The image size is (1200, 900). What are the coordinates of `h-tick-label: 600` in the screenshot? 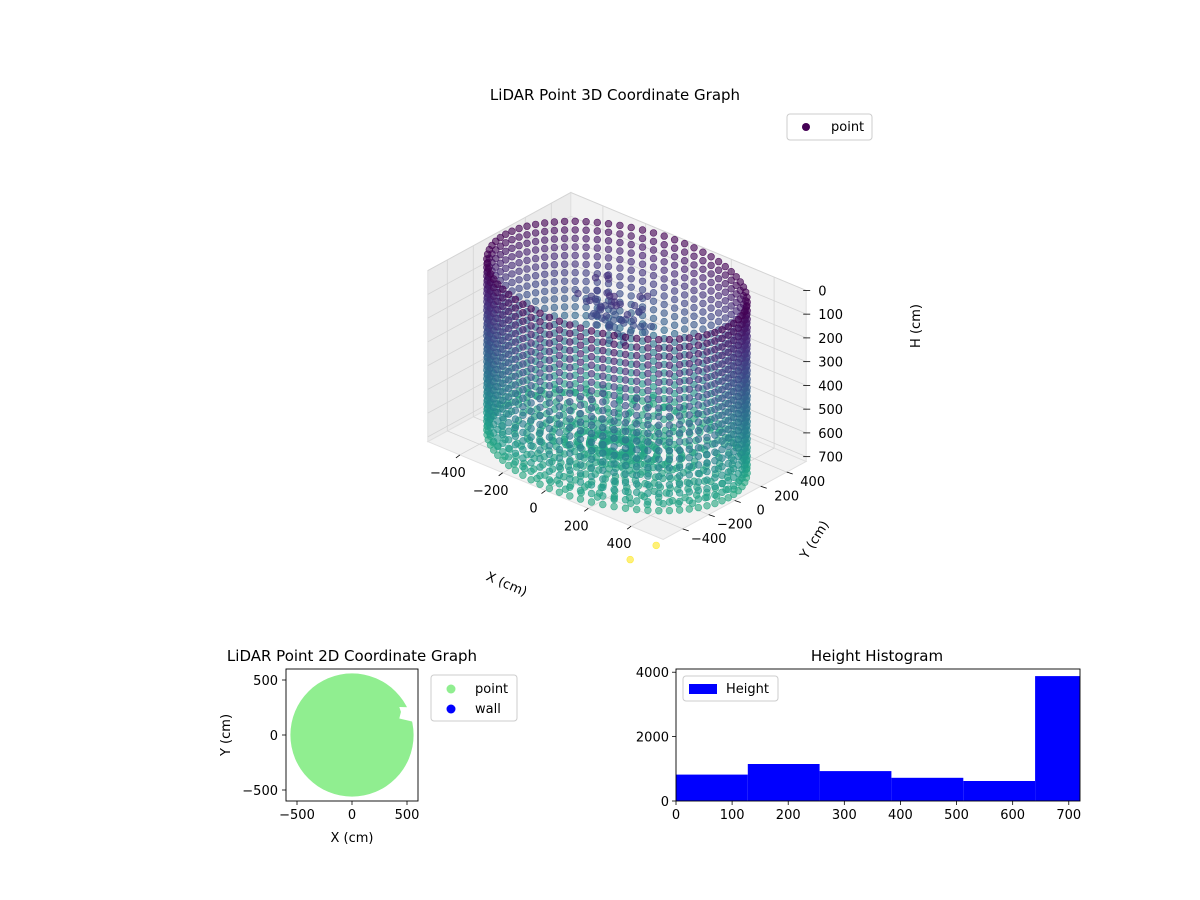 It's located at (830, 434).